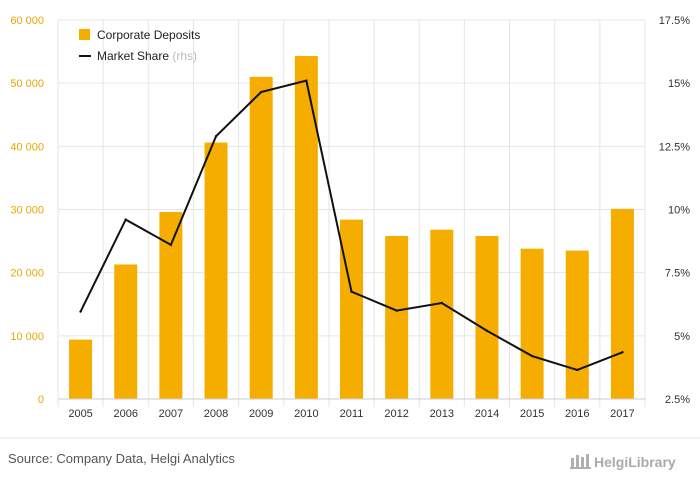 This screenshot has height=483, width=700. I want to click on library-icon, so click(580, 461).